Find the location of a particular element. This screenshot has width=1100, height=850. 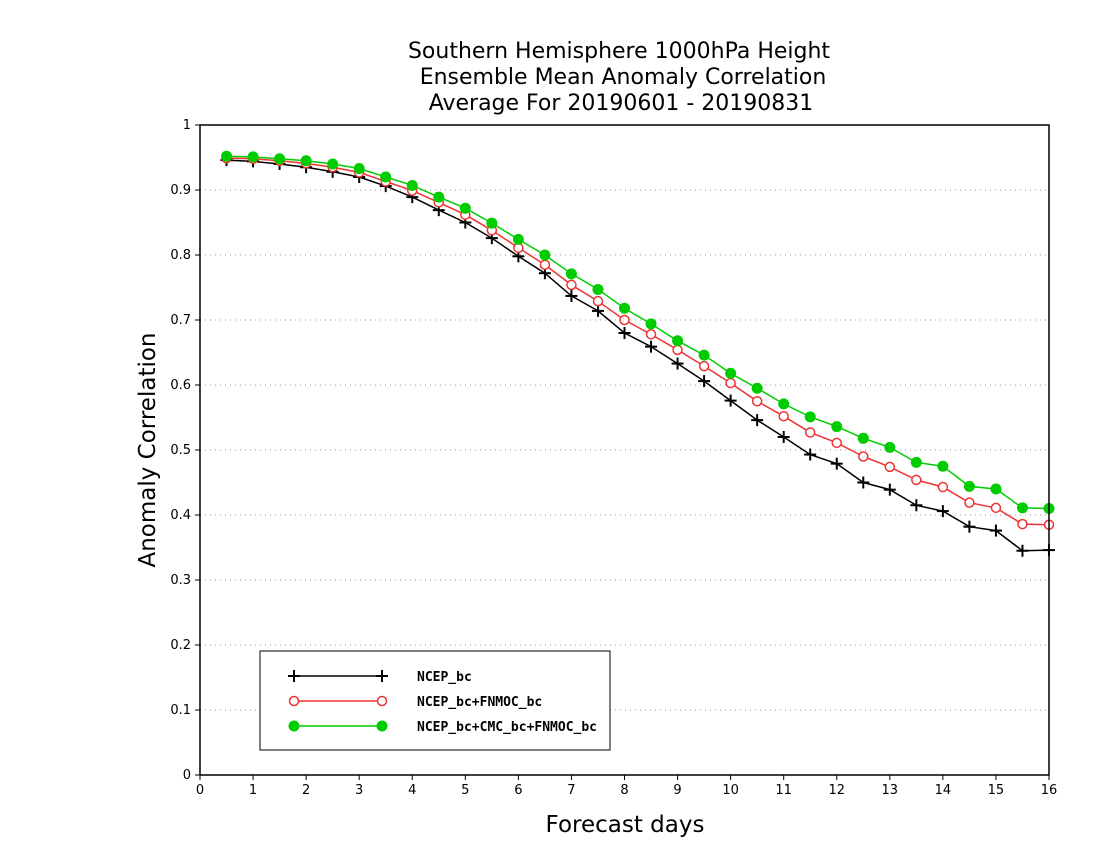

title-line-1: Southern Hemisphere 1000hPa Height is located at coordinates (619, 51).